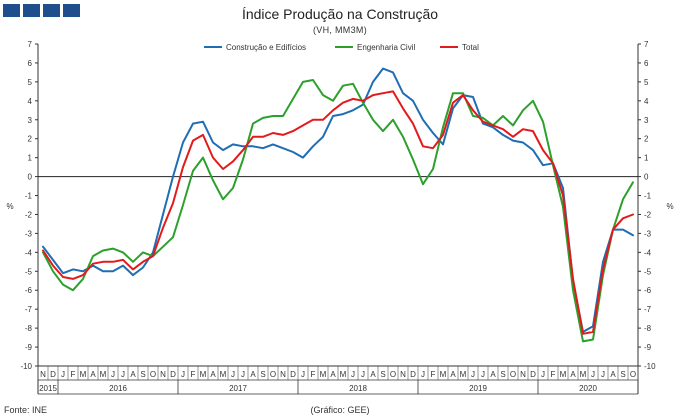 The image size is (680, 420). What do you see at coordinates (648, 347) in the screenshot?
I see `y-tick-label-right: -9` at bounding box center [648, 347].